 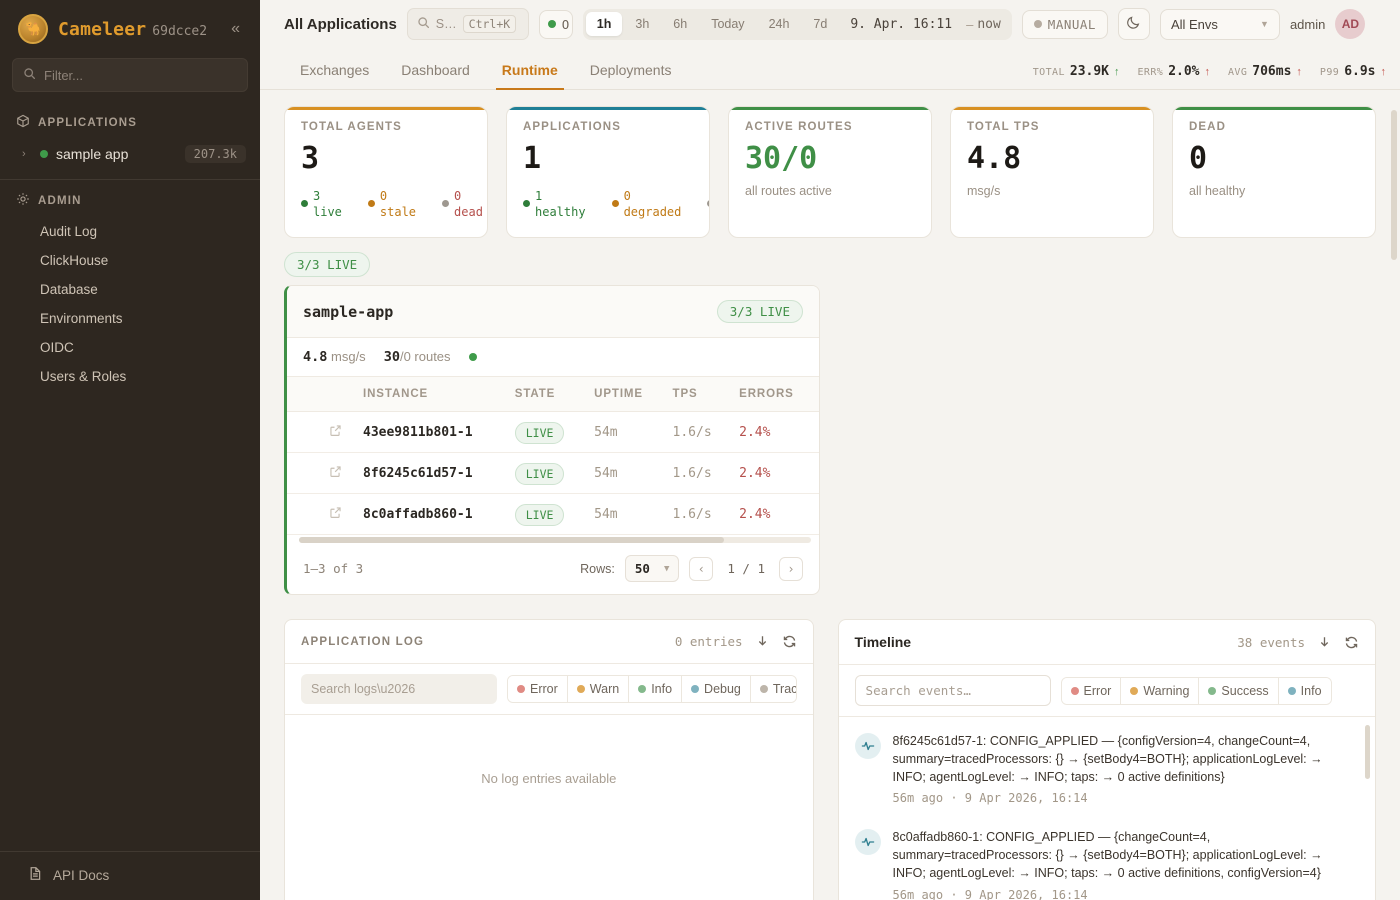 I want to click on kpi-subtext: all routes active, so click(x=788, y=191).